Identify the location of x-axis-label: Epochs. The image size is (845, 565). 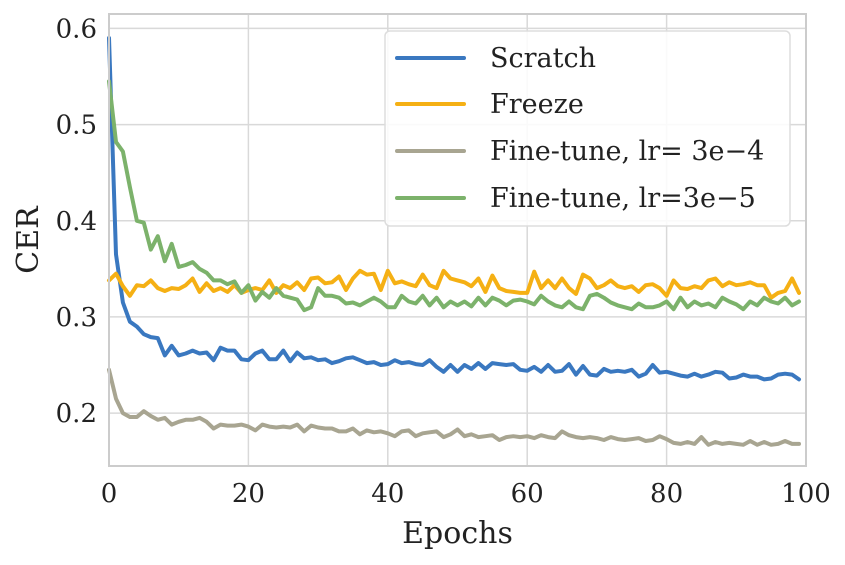
(457, 533).